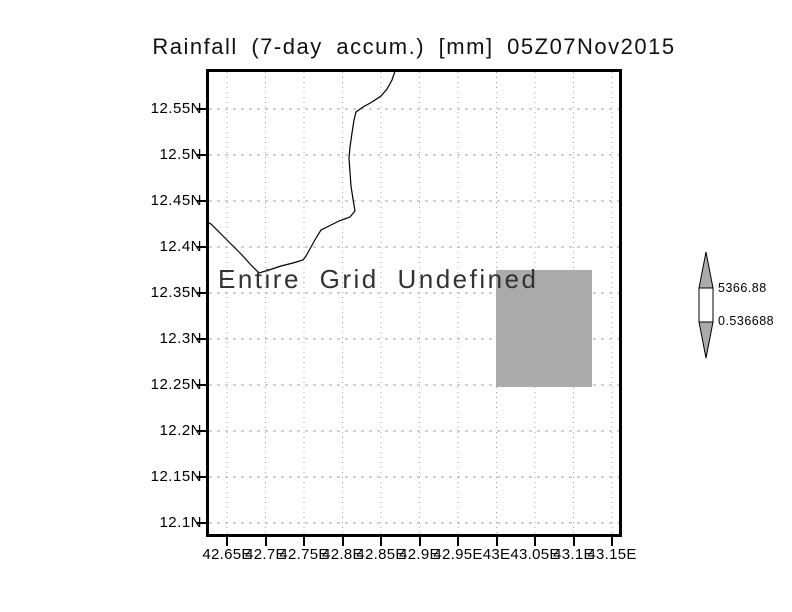 This screenshot has height=612, width=792. I want to click on x-tick-label: 43.15E, so click(612, 554).